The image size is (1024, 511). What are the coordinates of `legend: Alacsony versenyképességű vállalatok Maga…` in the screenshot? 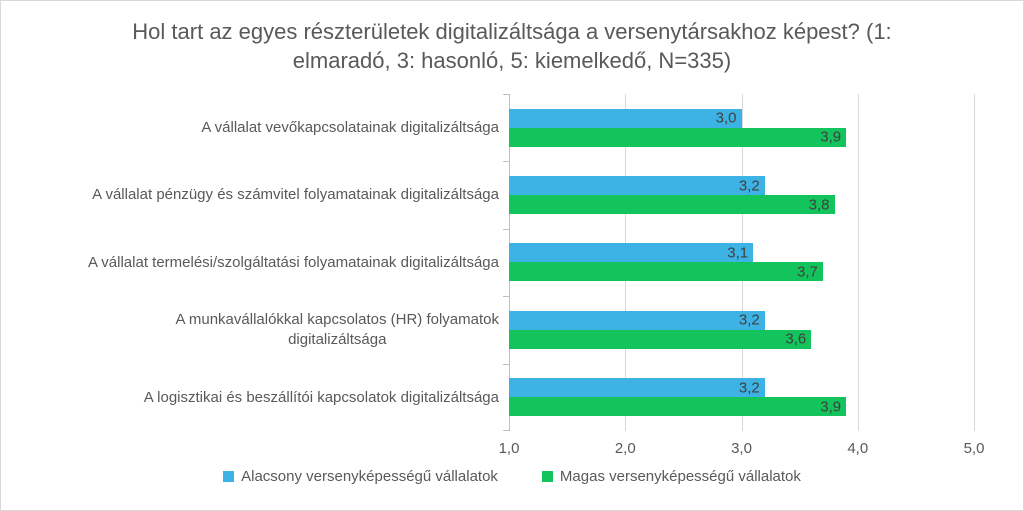 It's located at (512, 476).